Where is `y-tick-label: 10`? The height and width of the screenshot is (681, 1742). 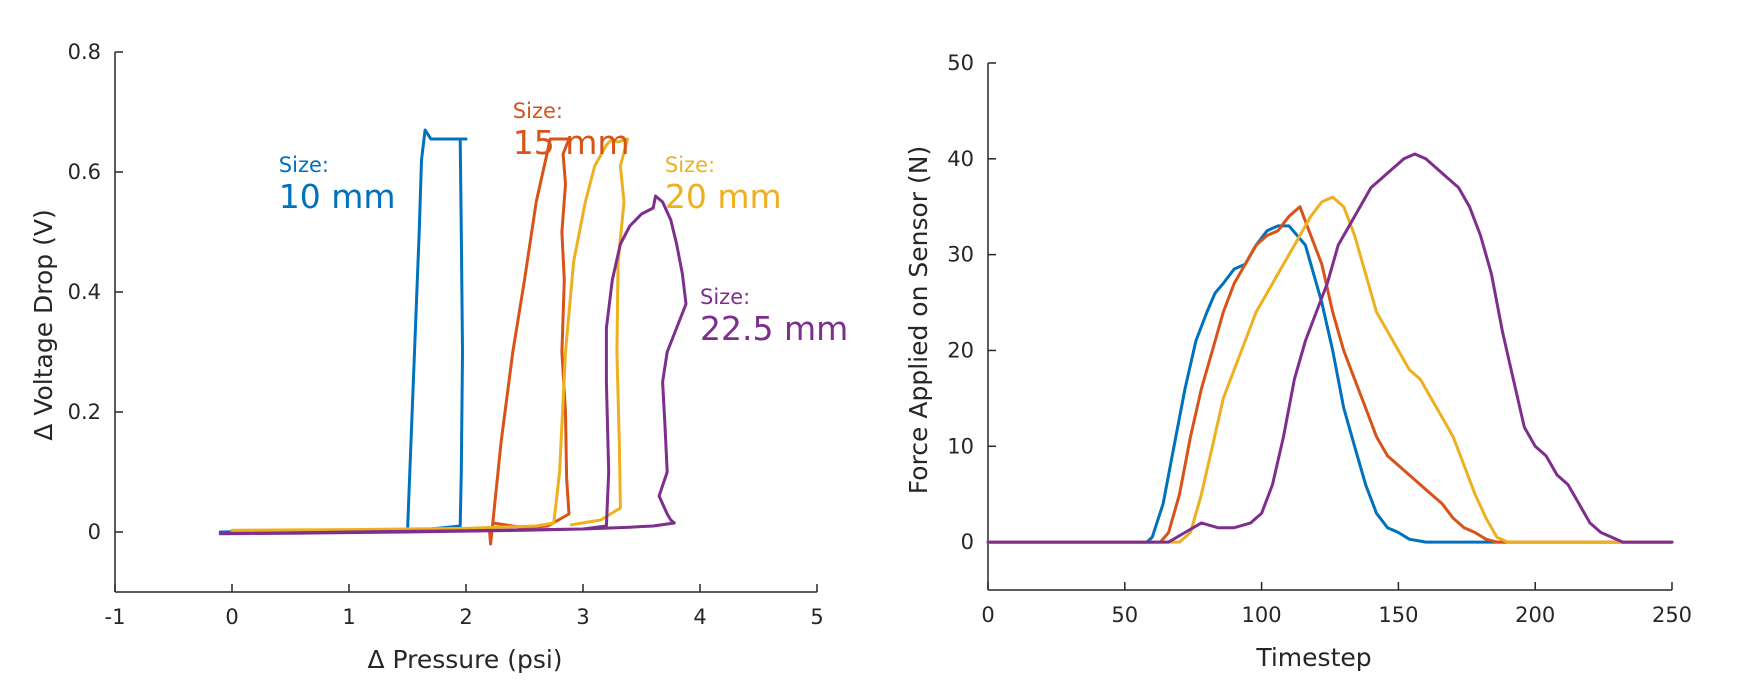 y-tick-label: 10 is located at coordinates (960, 446).